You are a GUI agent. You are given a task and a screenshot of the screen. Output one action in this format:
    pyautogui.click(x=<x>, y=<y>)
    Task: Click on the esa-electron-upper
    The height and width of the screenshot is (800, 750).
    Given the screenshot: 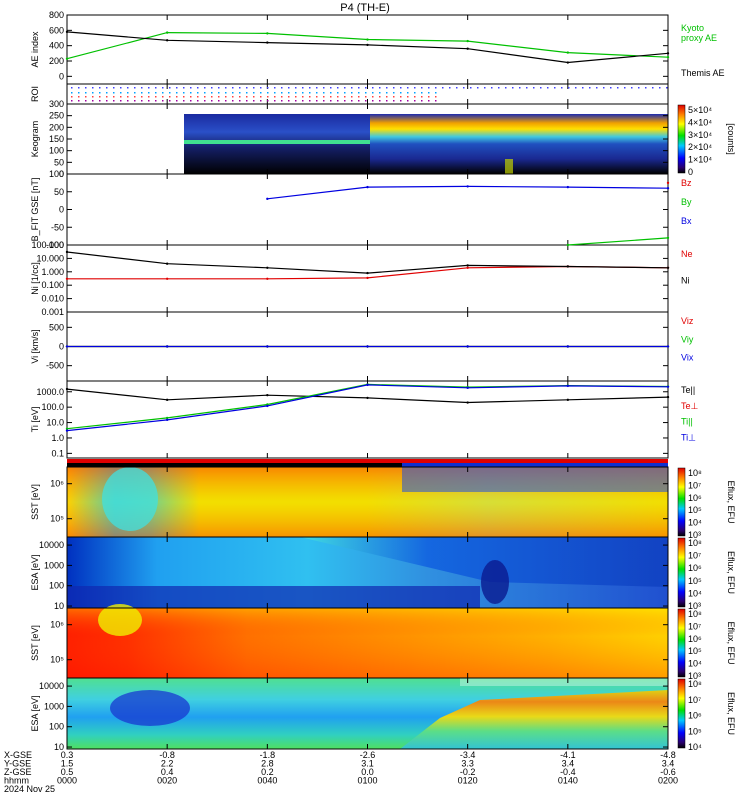 What is the action you would take?
    pyautogui.click(x=367, y=562)
    